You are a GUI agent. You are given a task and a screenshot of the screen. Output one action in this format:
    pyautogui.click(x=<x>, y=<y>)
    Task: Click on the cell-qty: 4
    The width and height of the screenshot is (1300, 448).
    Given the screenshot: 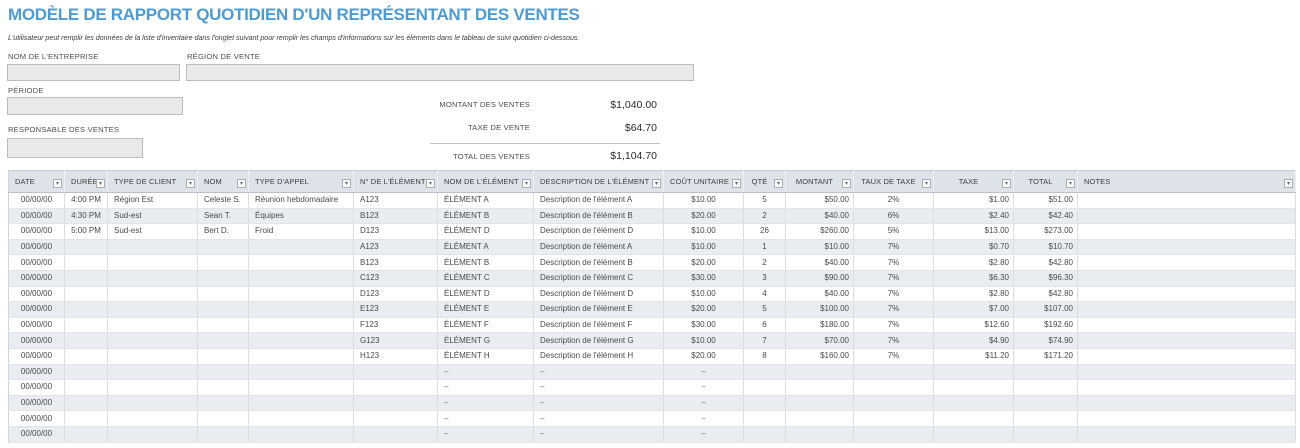 What is the action you would take?
    pyautogui.click(x=764, y=294)
    